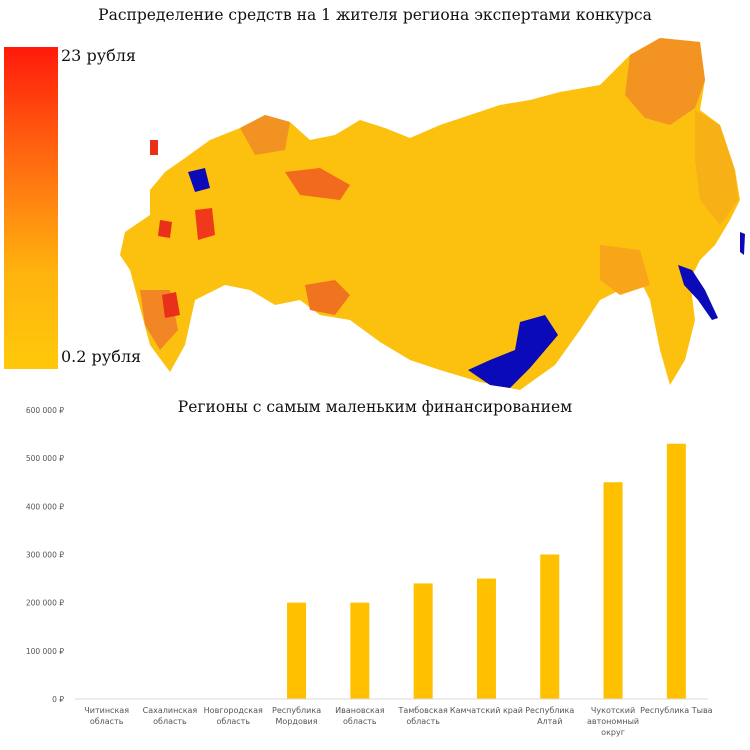  What do you see at coordinates (742, 243) in the screenshot?
I see `map-region-kamchatka-edge` at bounding box center [742, 243].